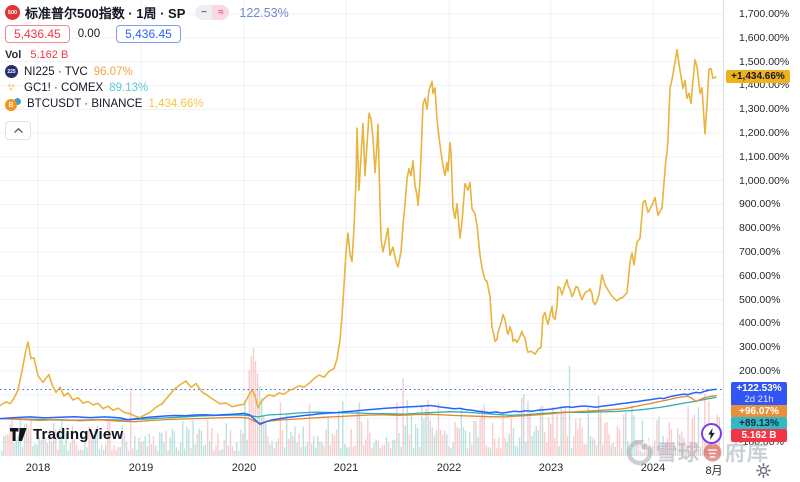  What do you see at coordinates (759, 388) in the screenshot?
I see `spx-badge-change: +122.53%` at bounding box center [759, 388].